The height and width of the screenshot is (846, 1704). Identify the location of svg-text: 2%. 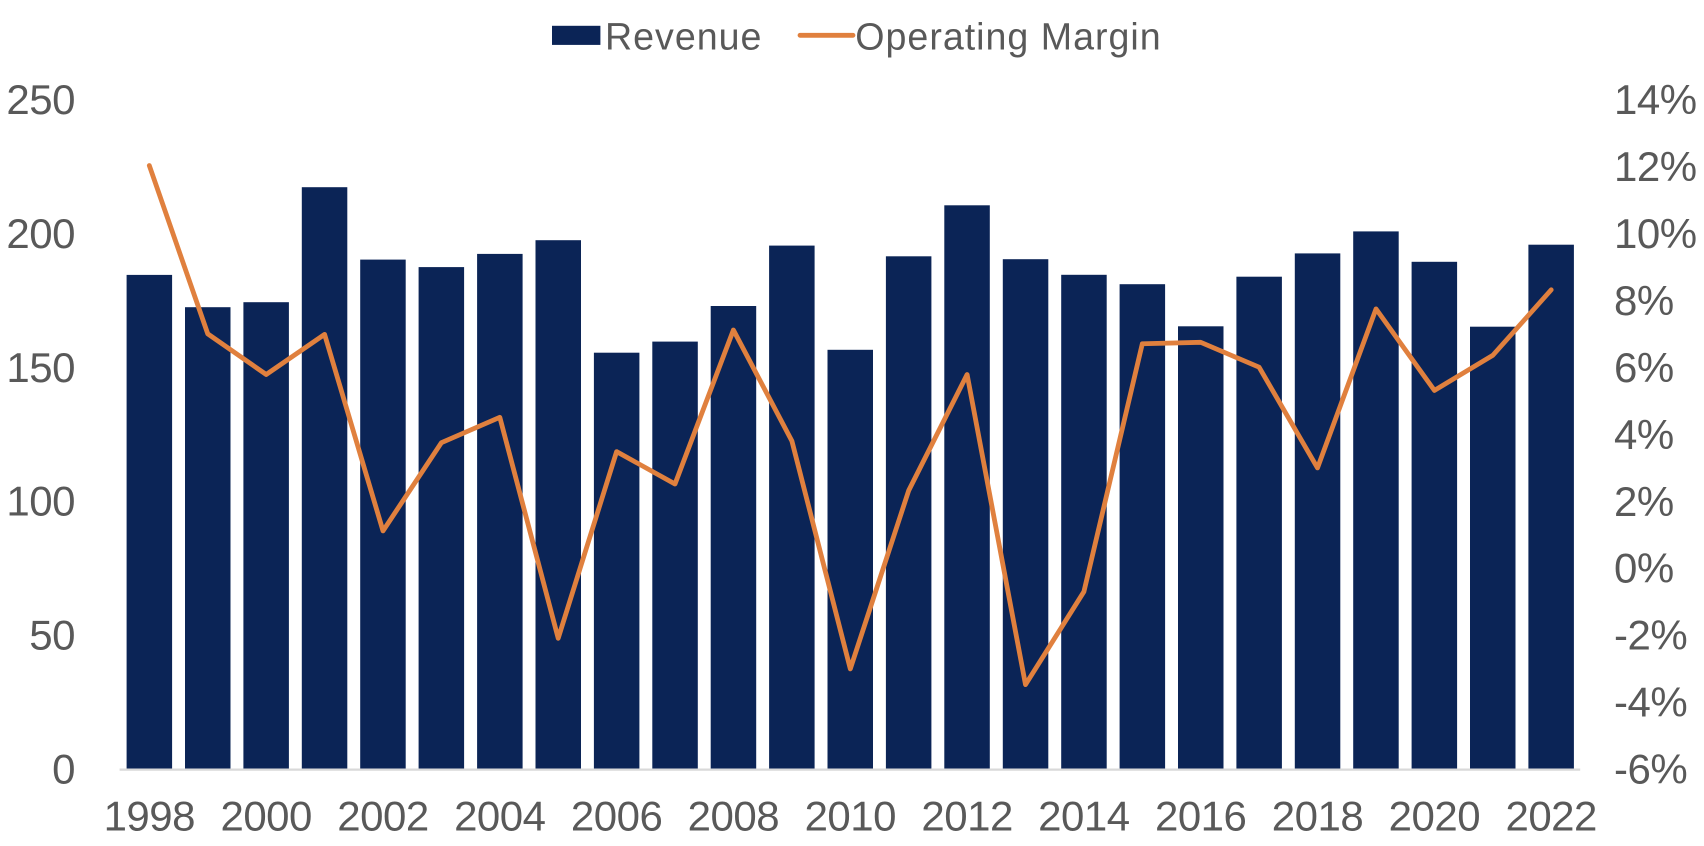
(1644, 501).